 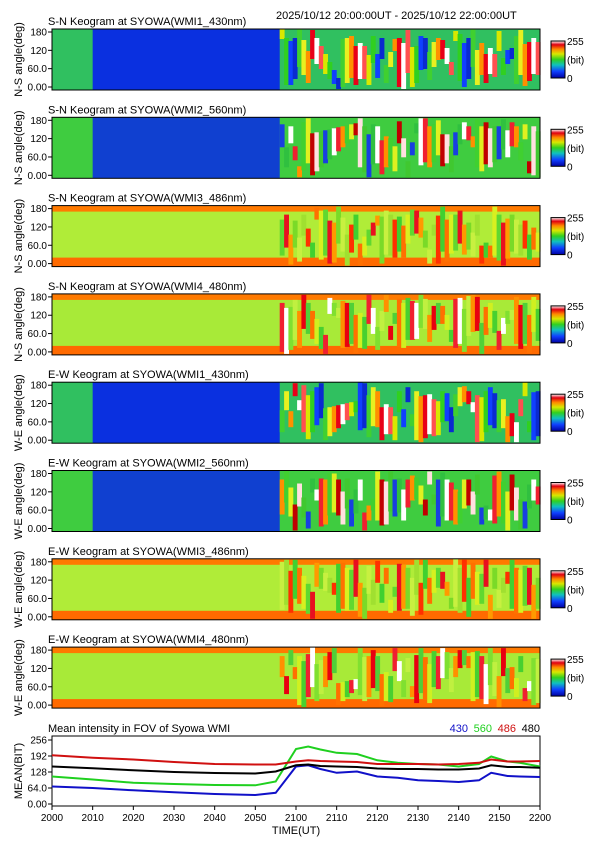 What do you see at coordinates (147, 110) in the screenshot?
I see `panel-title: S-N Keogram at SYOWA(WMI2_560nm)` at bounding box center [147, 110].